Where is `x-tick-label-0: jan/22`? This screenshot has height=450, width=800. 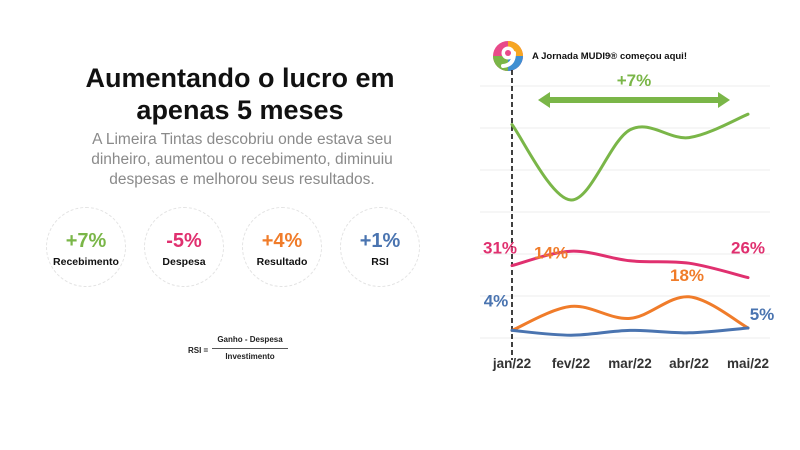
x-tick-label-0: jan/22 is located at coordinates (511, 363).